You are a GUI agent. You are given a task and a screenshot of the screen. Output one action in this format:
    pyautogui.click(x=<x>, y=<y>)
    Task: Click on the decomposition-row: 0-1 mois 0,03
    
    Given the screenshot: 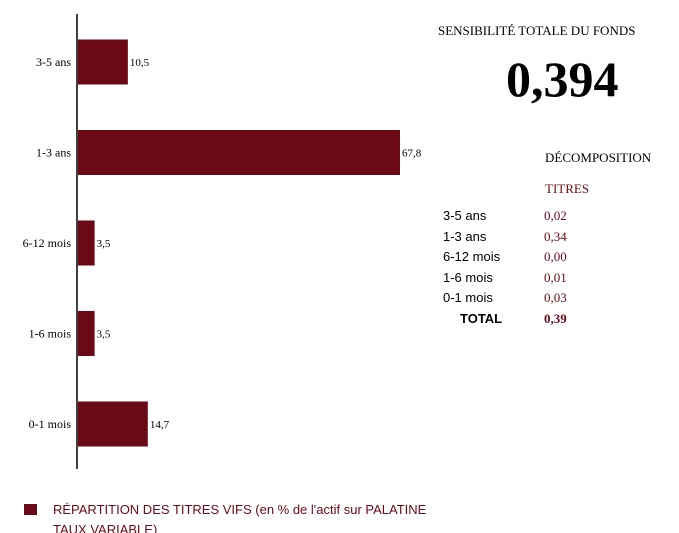 What is the action you would take?
    pyautogui.click(x=543, y=300)
    